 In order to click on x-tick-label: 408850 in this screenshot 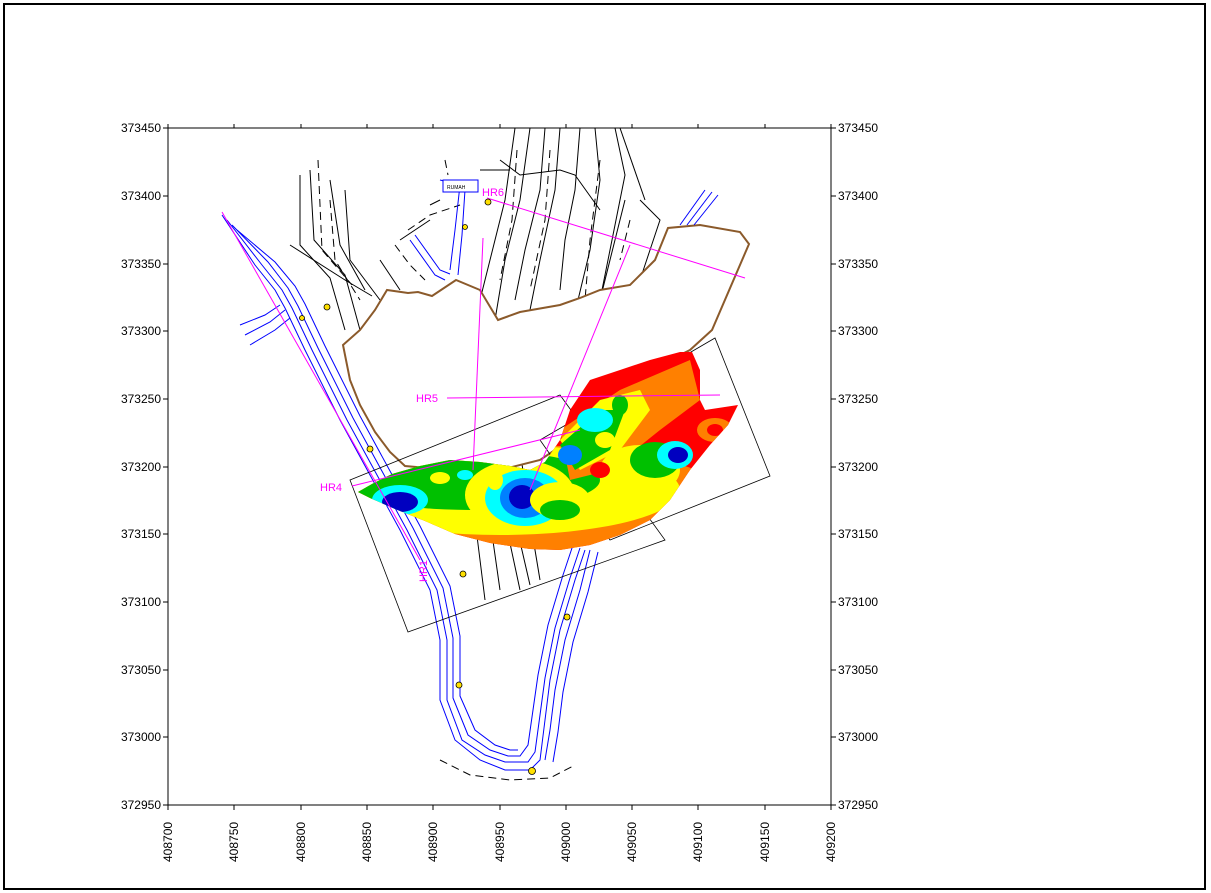, I will do `click(367, 842)`.